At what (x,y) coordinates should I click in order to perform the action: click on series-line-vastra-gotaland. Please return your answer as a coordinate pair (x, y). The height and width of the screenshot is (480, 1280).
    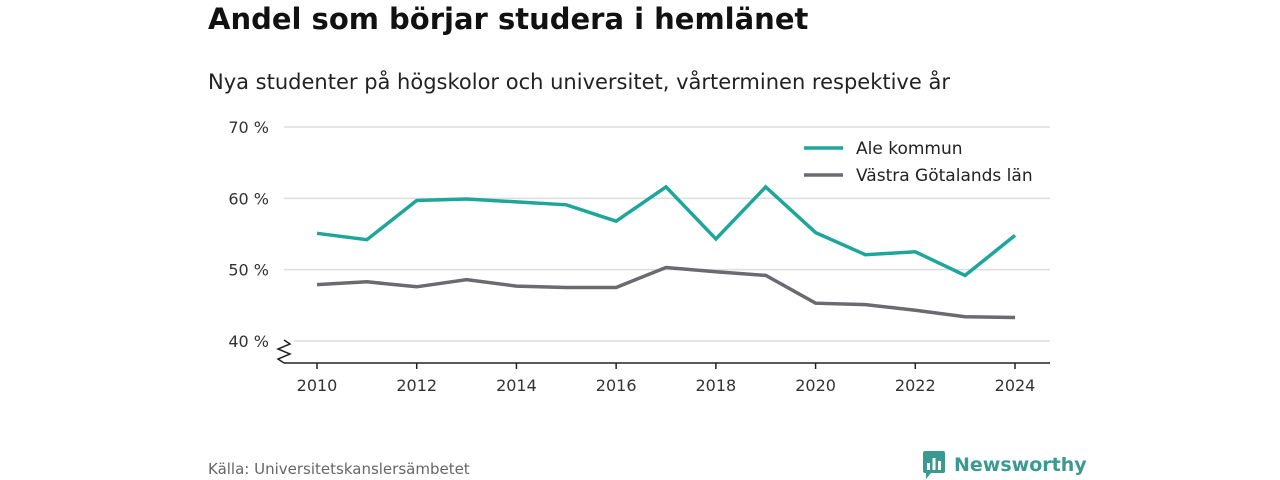
    Looking at the image, I should click on (666, 292).